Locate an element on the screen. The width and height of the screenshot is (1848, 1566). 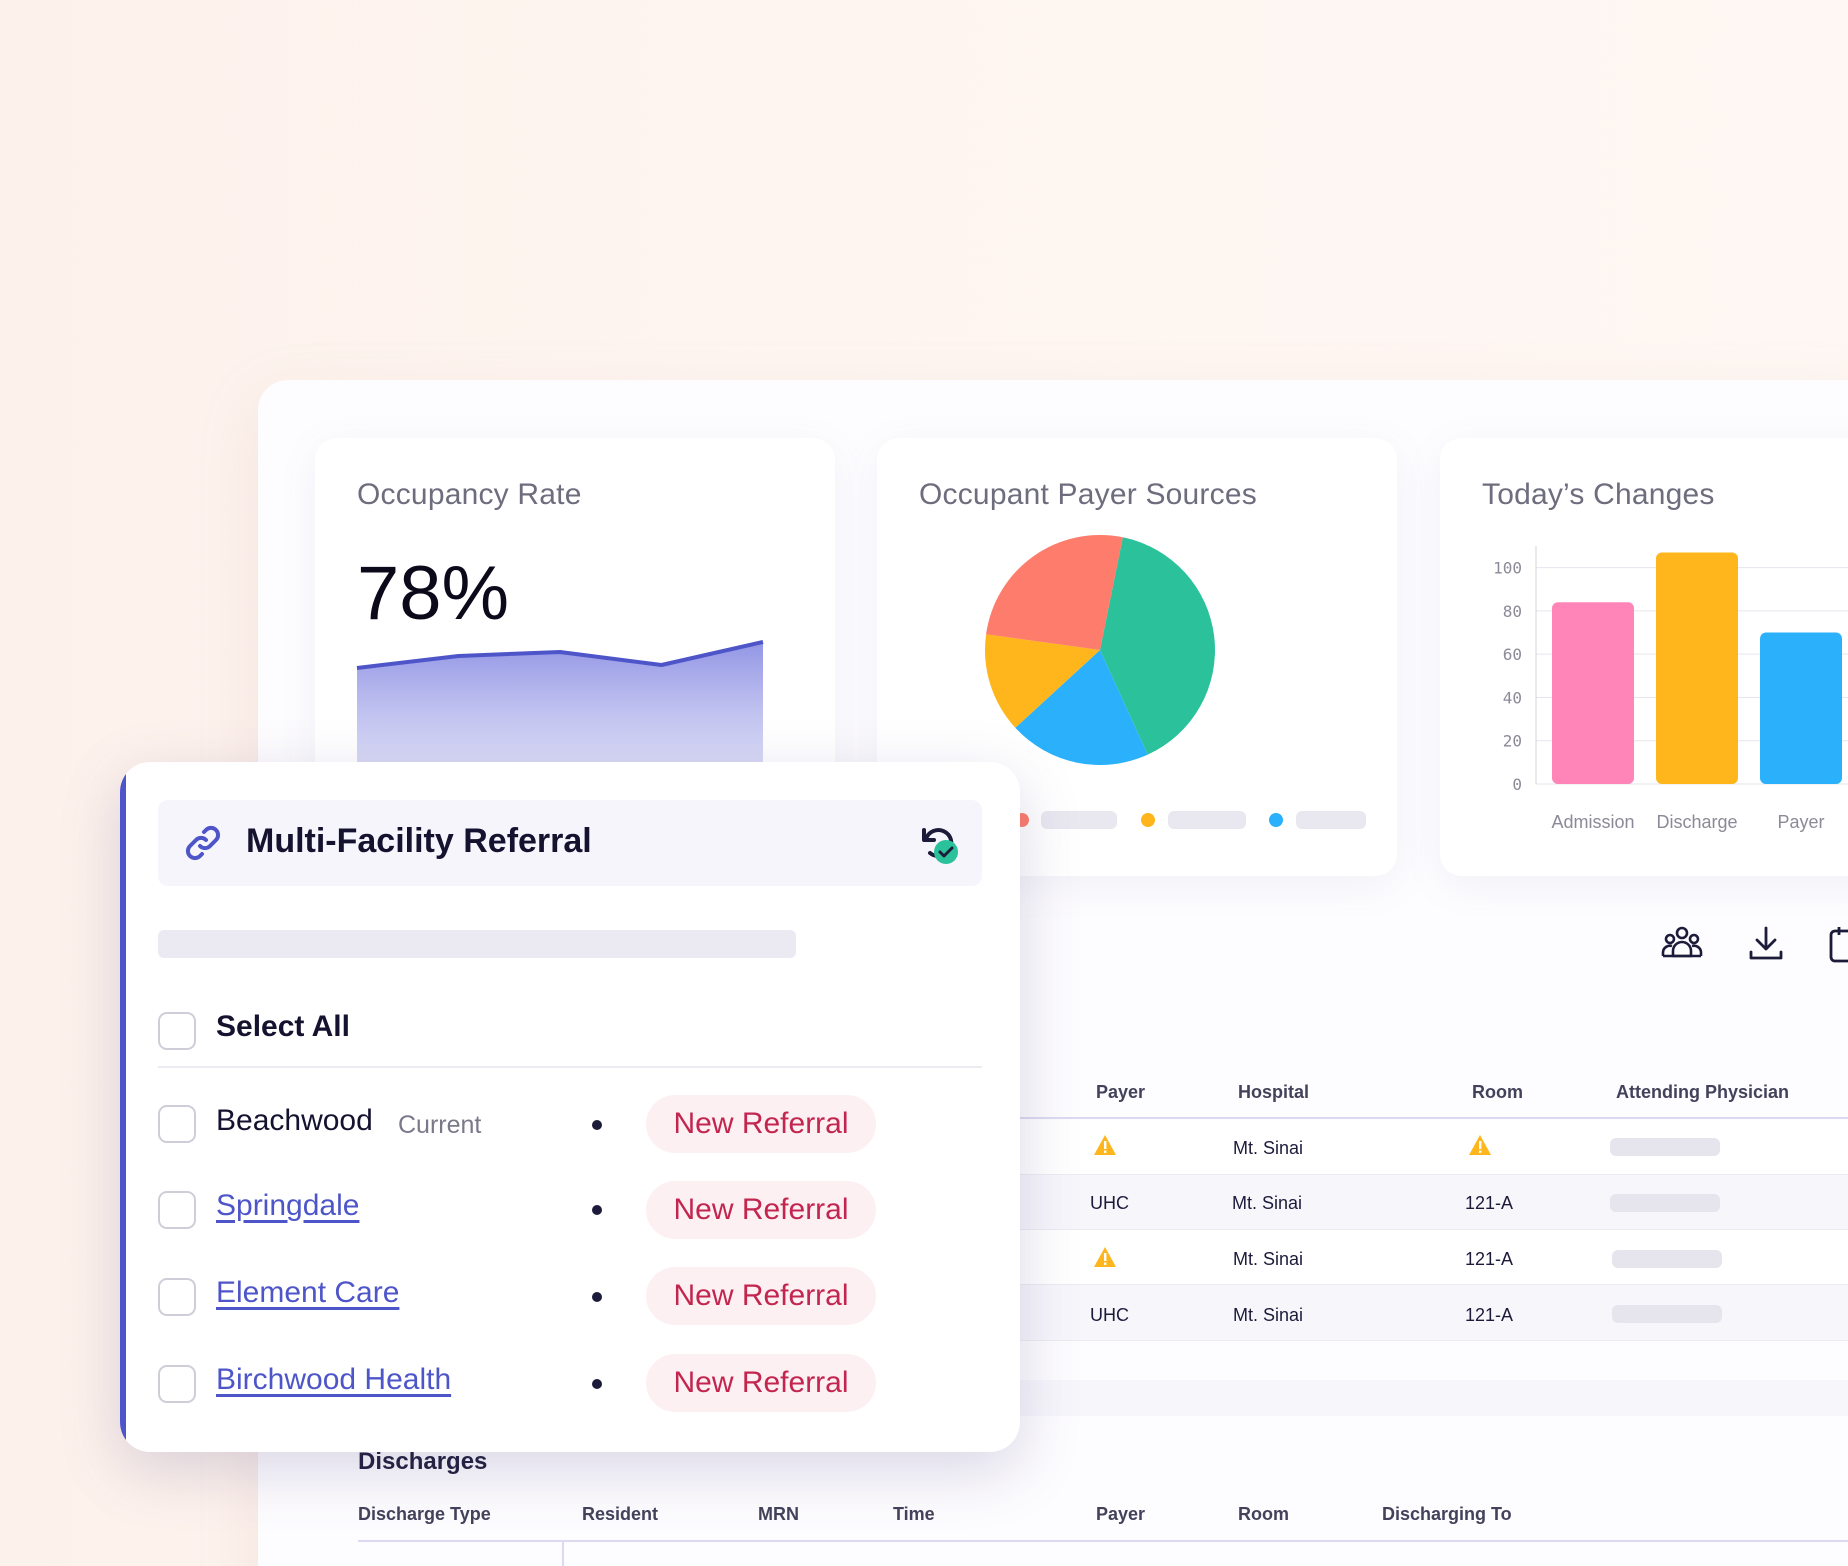
bar-admission is located at coordinates (1593, 693).